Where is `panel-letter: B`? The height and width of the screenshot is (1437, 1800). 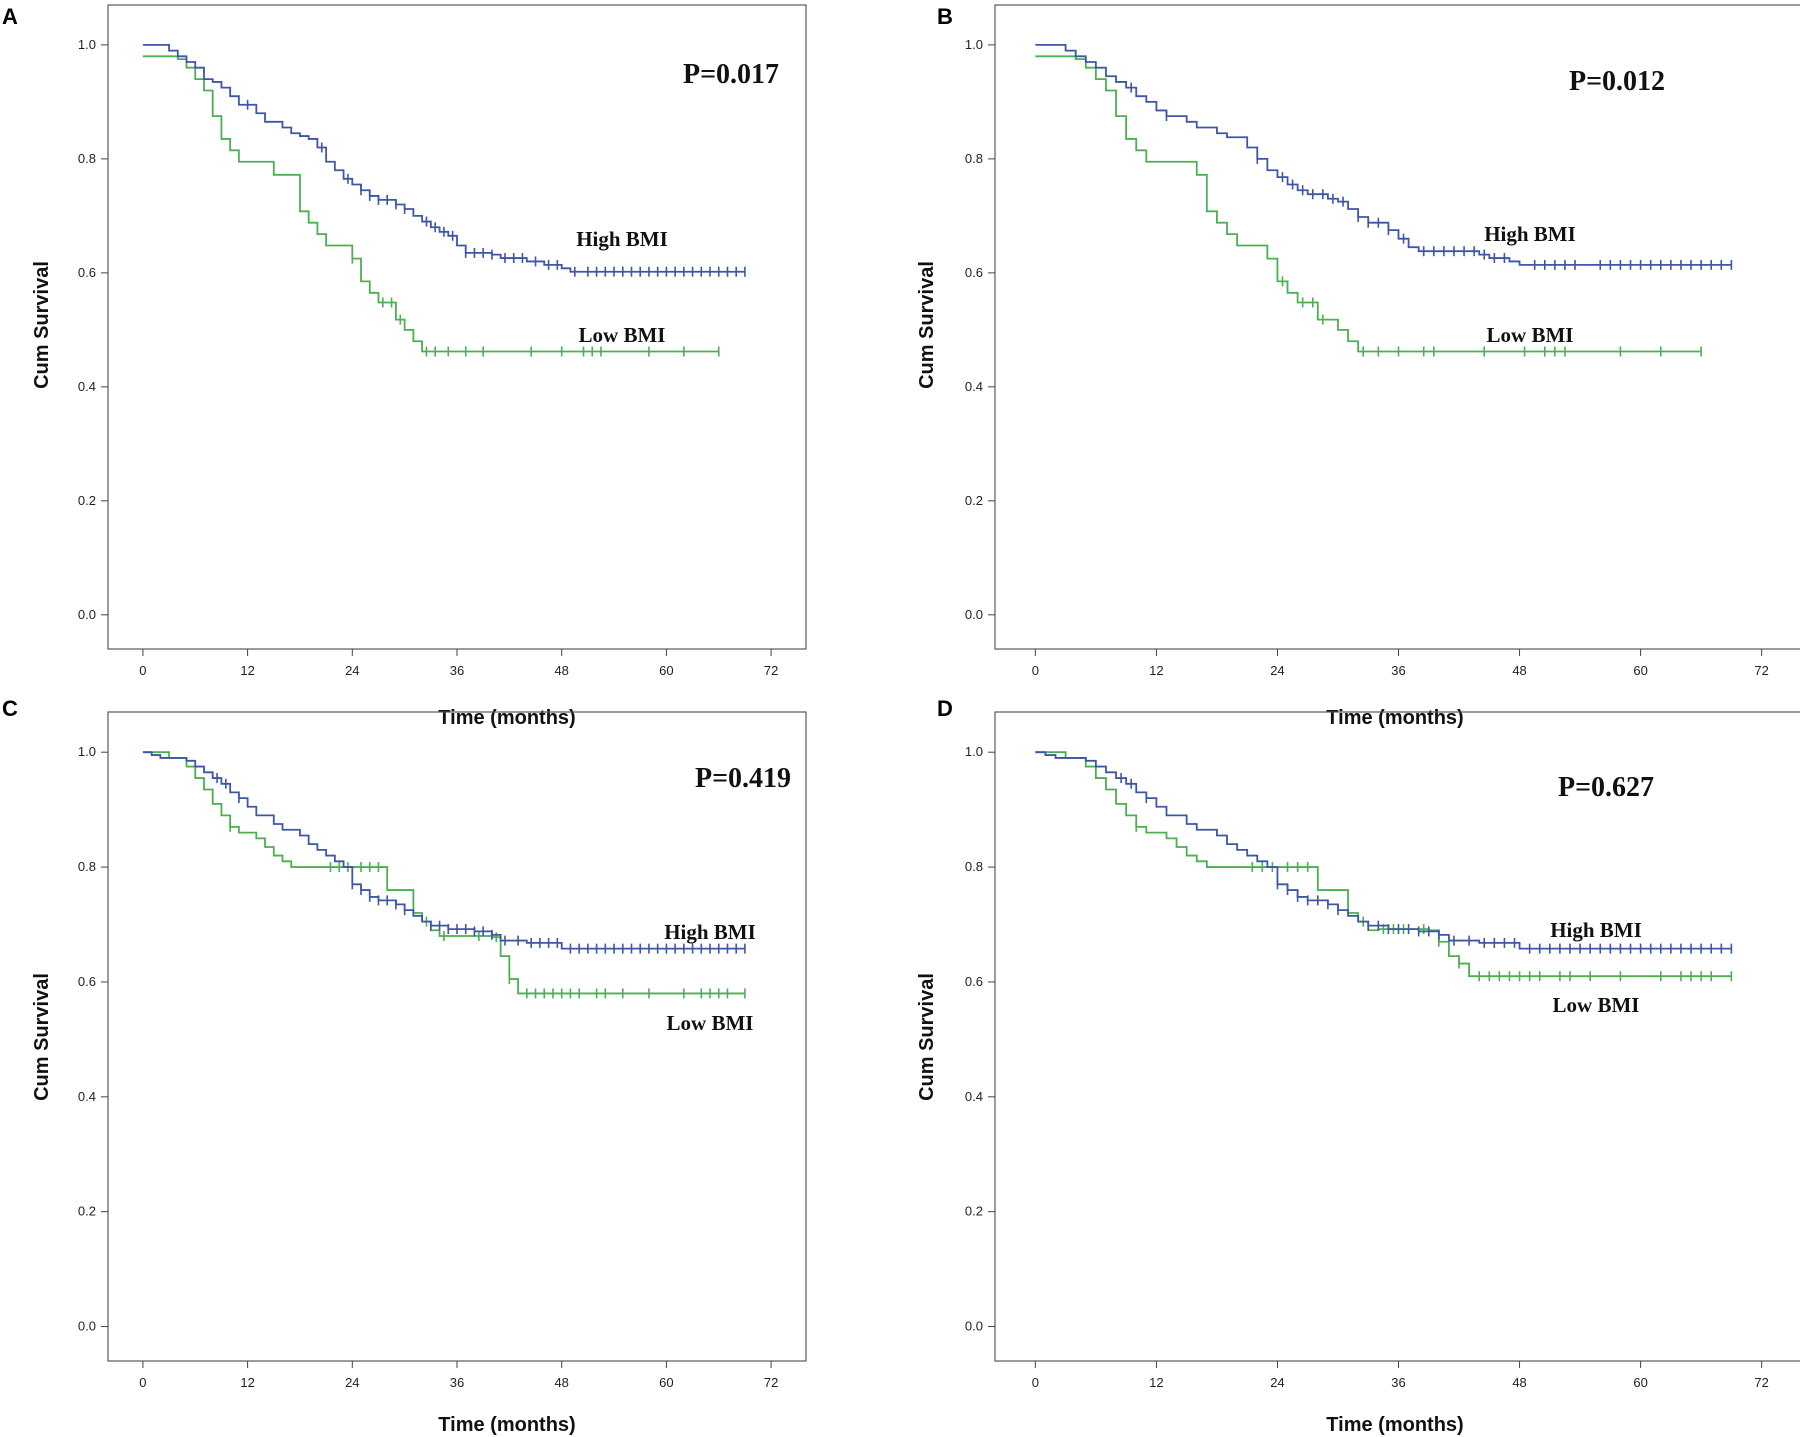 panel-letter: B is located at coordinates (945, 16).